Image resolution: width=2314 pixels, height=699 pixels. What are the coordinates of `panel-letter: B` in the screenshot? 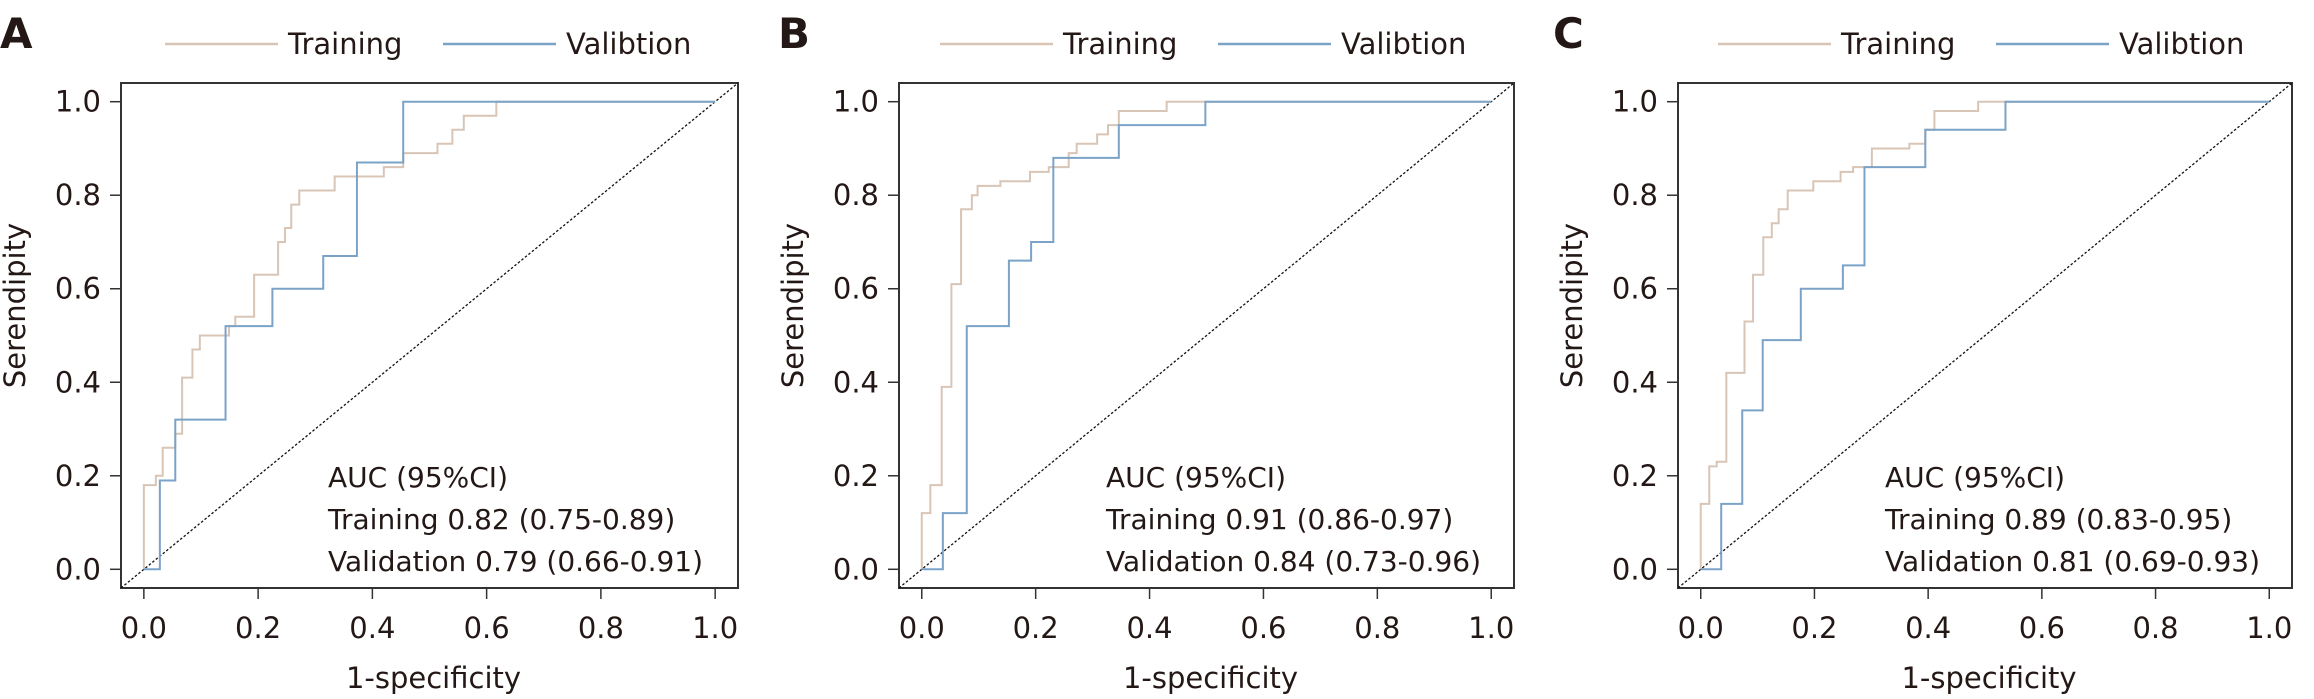 It's located at (794, 33).